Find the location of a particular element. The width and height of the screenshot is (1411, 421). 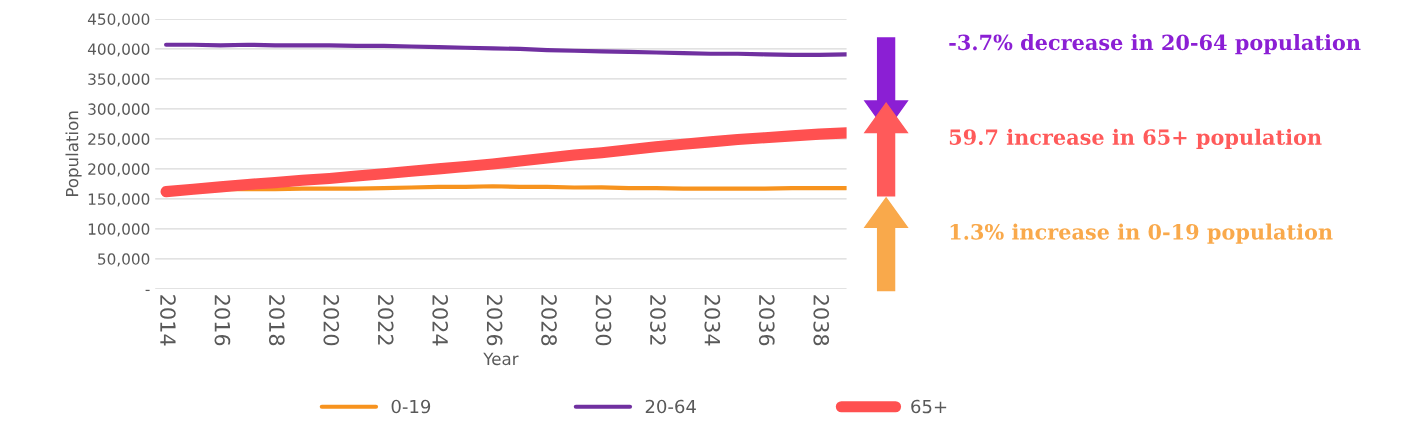

x-axis-title: Year is located at coordinates (501, 359).